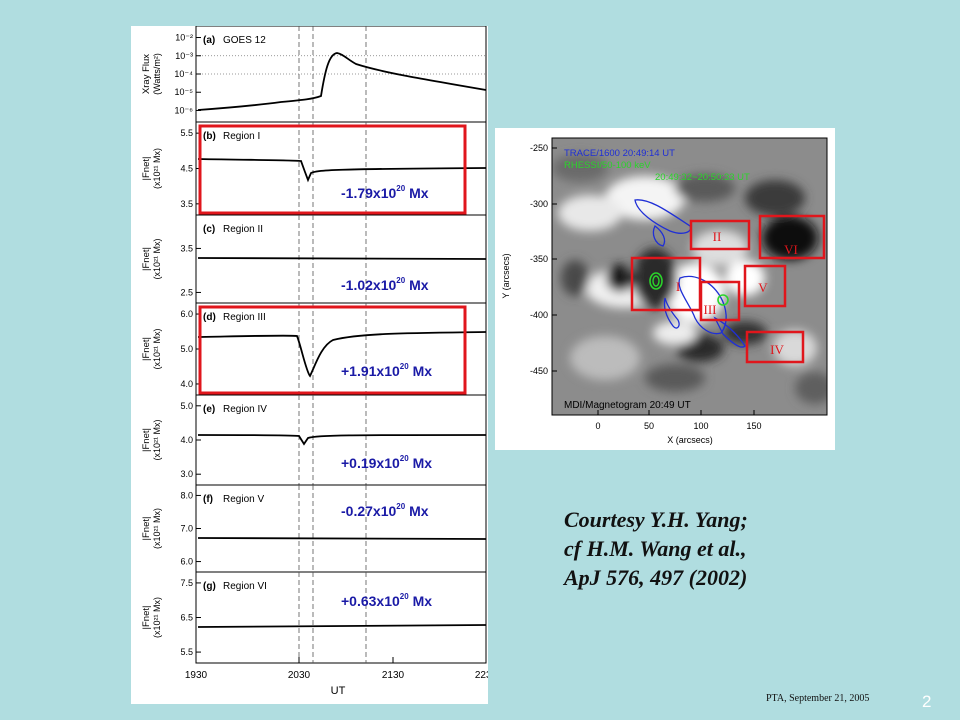  I want to click on xaxis-label: X (arcsecs), so click(690, 440).